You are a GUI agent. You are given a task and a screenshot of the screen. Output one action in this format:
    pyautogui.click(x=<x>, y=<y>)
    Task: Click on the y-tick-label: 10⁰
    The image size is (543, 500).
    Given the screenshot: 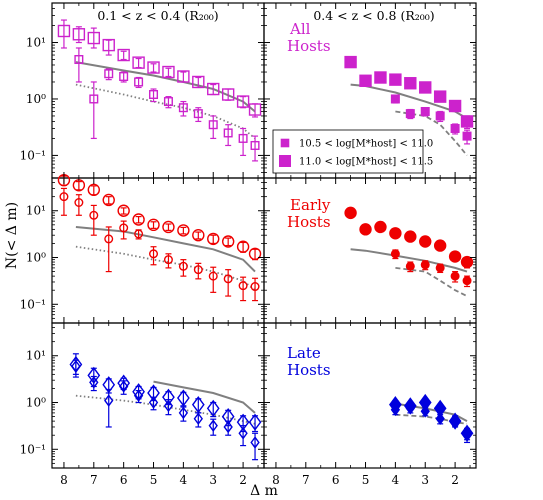 What is the action you would take?
    pyautogui.click(x=36, y=99)
    